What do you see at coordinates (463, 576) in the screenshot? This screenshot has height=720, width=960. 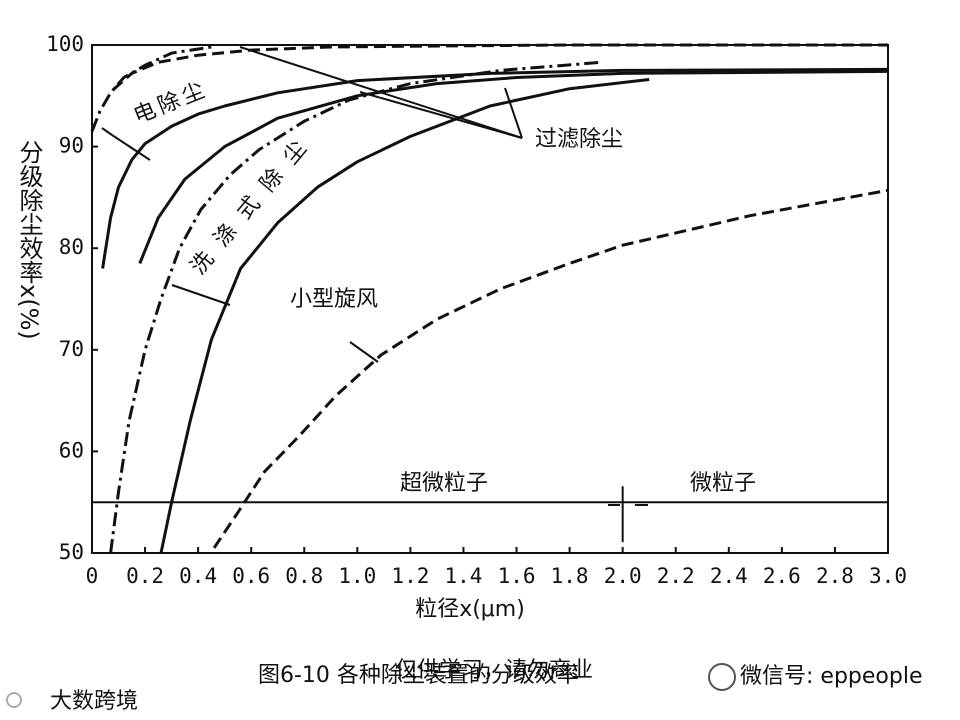 I see `x-tick-label: 1.4` at bounding box center [463, 576].